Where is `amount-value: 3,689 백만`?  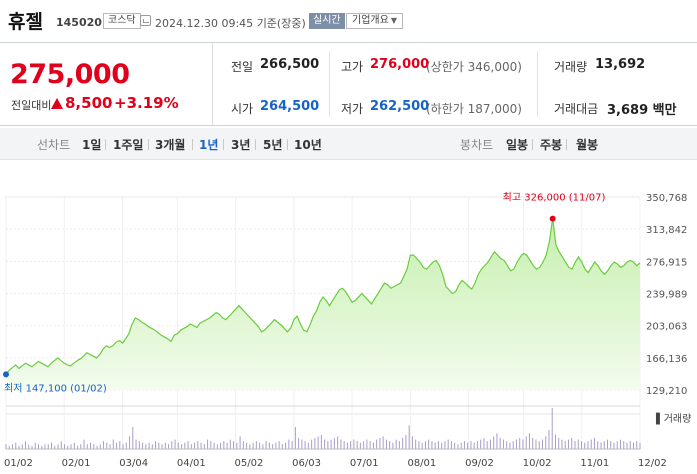
amount-value: 3,689 백만 is located at coordinates (642, 110).